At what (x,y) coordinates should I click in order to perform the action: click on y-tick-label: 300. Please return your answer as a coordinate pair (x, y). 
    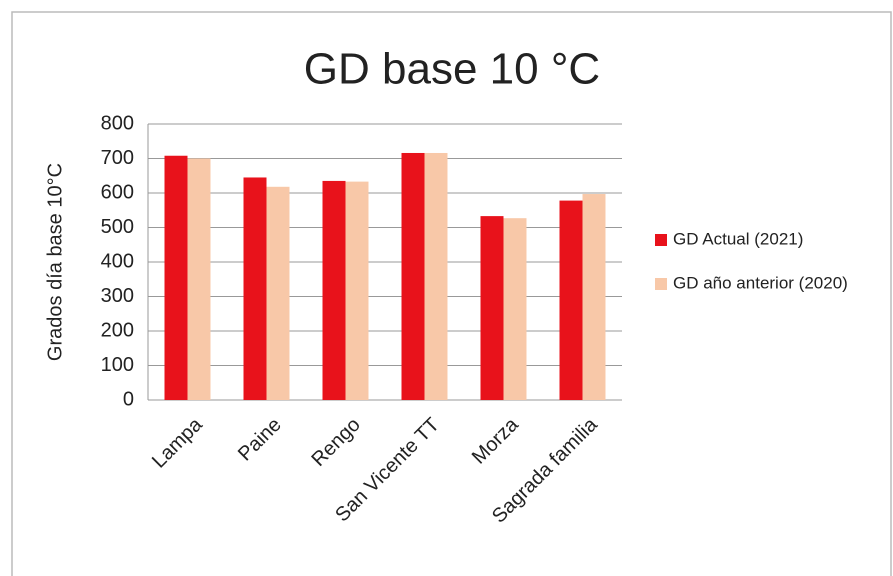
    Looking at the image, I should click on (117, 296).